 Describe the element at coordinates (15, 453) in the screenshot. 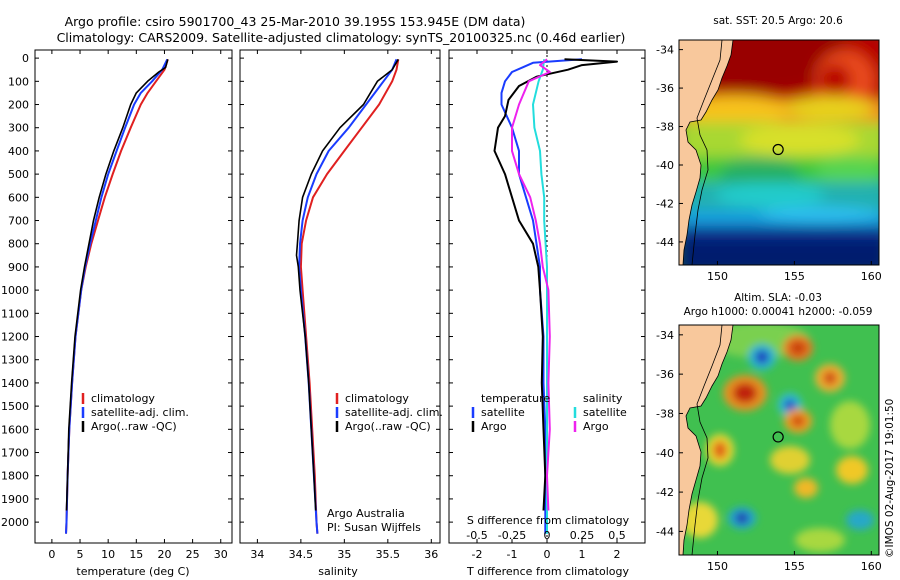

I see `depth-tick-label: 1700` at that location.